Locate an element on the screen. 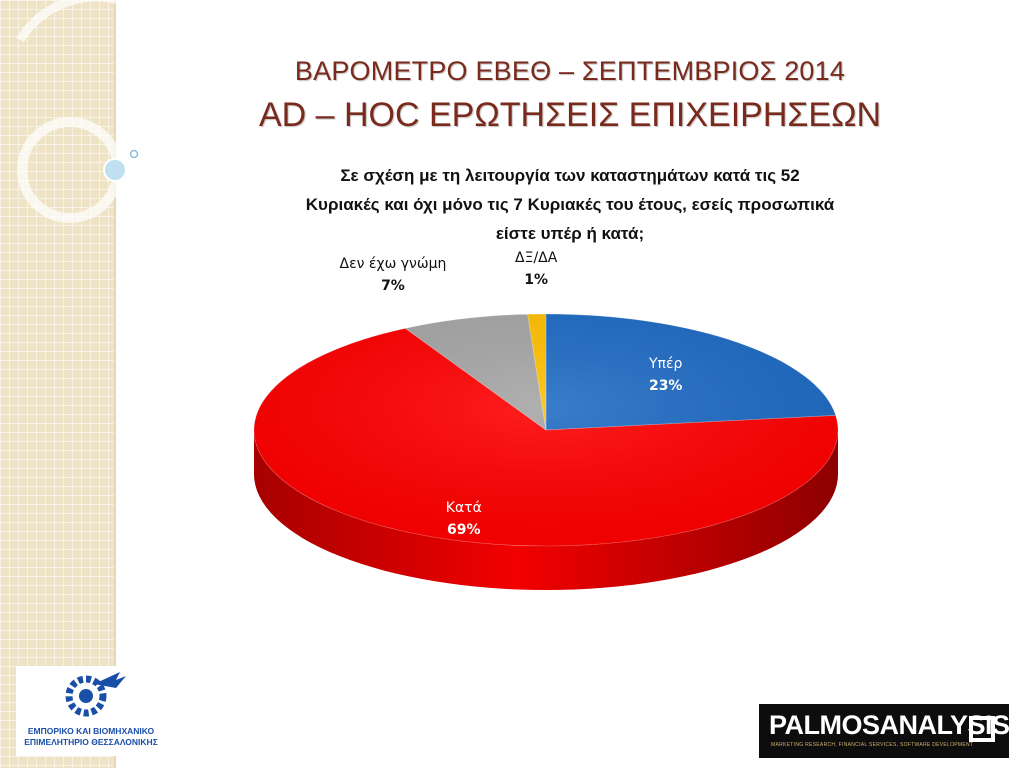 The image size is (1024, 773). pie-label-1: Κατά is located at coordinates (464, 508).